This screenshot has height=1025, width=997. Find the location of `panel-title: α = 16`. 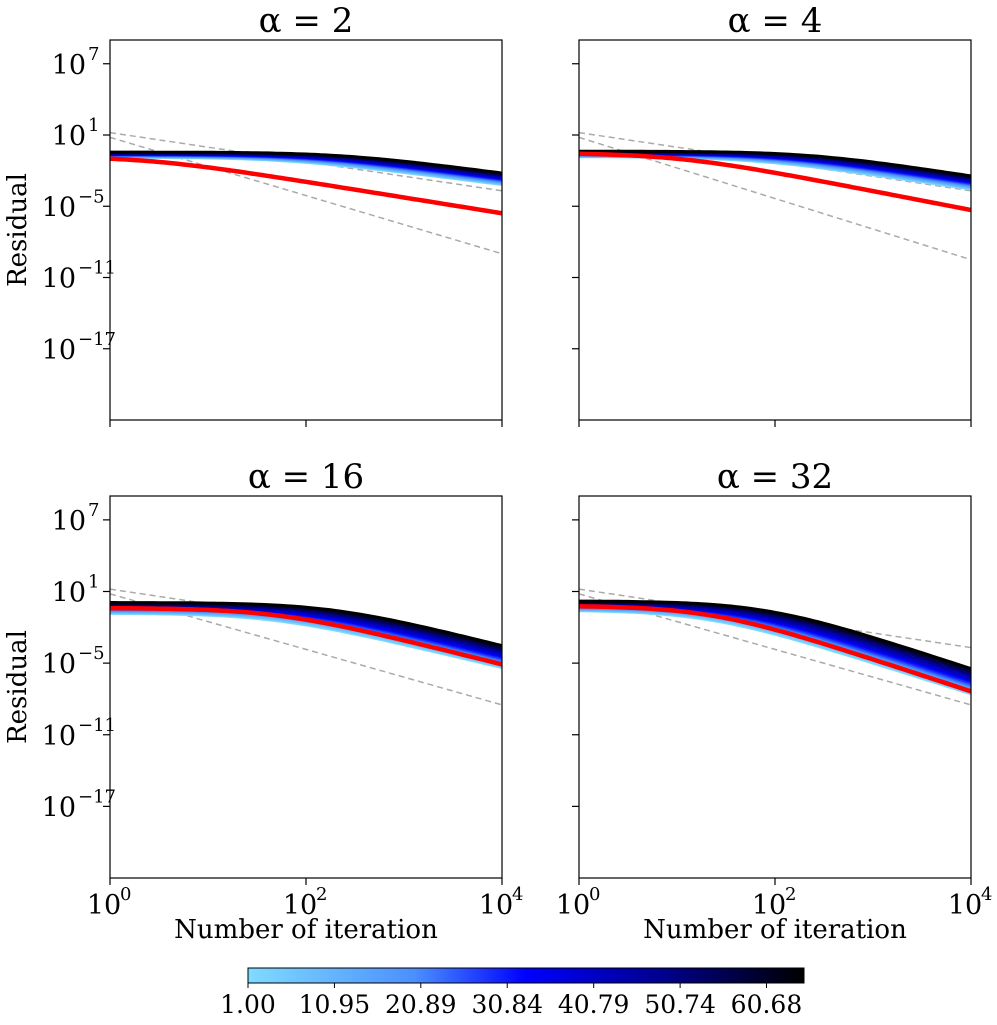

panel-title: α = 16 is located at coordinates (306, 477).